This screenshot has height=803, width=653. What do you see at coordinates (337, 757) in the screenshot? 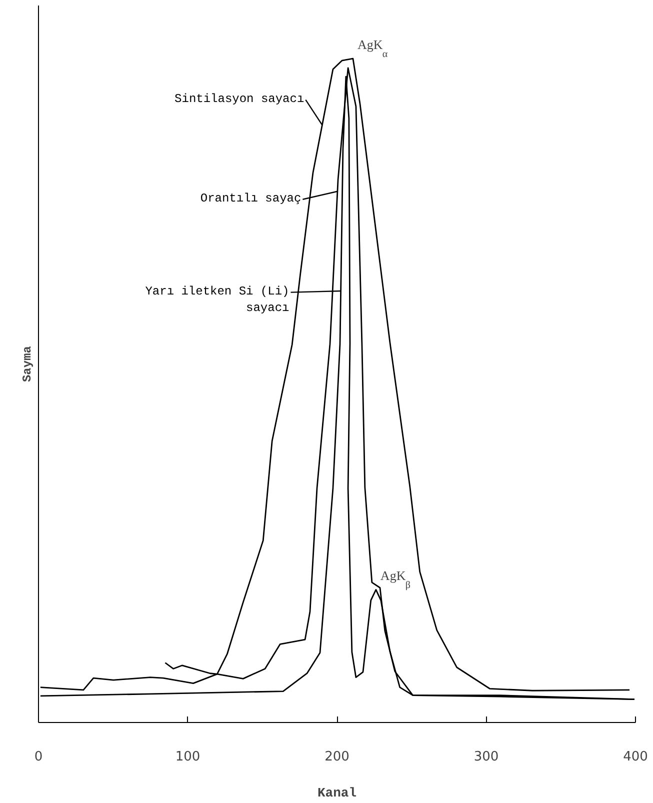
I see `x-tick-label: 200` at bounding box center [337, 757].